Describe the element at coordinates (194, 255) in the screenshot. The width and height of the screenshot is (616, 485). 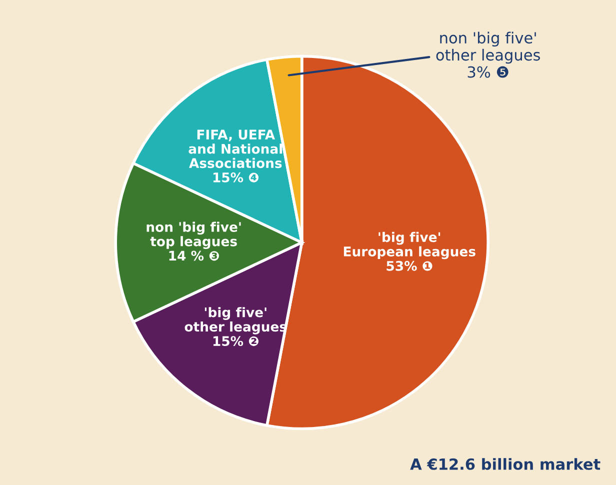
I see `data-label: 14 % ❸` at that location.